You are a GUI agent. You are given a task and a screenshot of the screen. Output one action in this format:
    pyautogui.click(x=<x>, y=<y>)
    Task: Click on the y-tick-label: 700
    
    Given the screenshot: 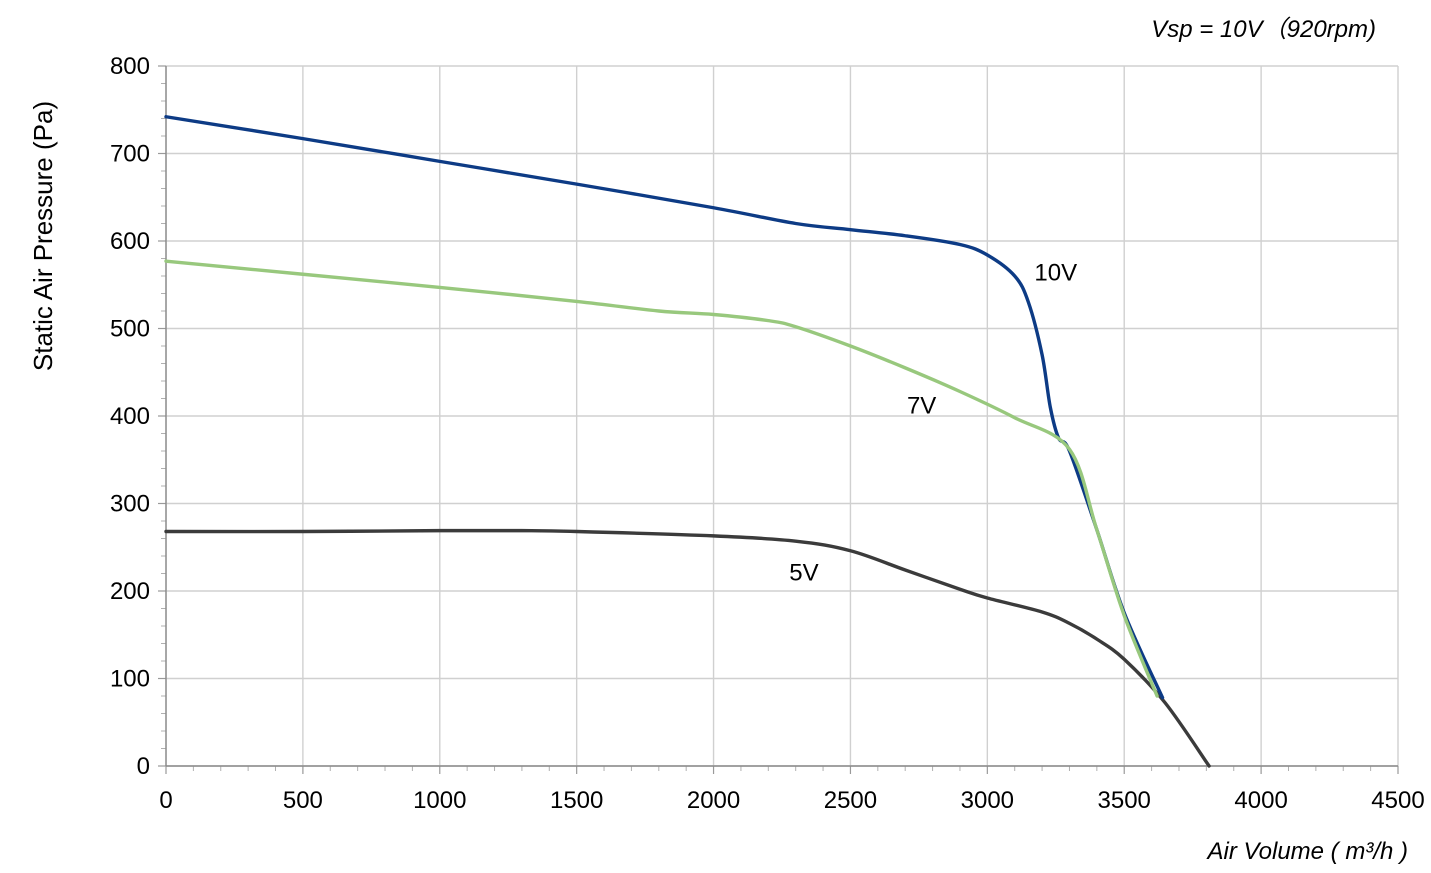 What is the action you would take?
    pyautogui.click(x=130, y=154)
    